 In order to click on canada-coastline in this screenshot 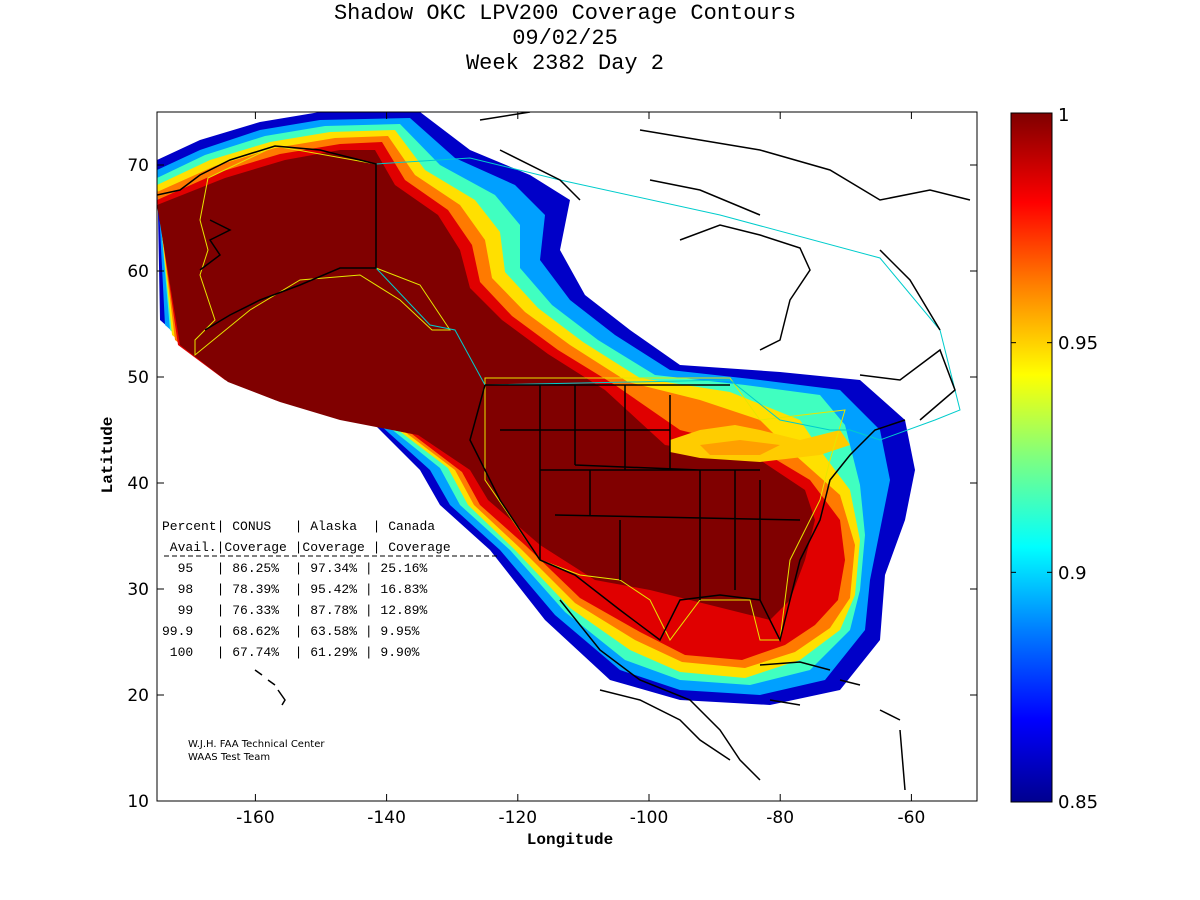, I will do `click(725, 266)`.